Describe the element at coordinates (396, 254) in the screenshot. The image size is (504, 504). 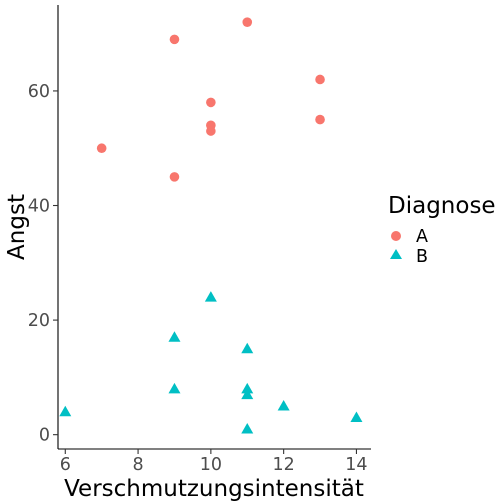
I see `legend-key-b` at that location.